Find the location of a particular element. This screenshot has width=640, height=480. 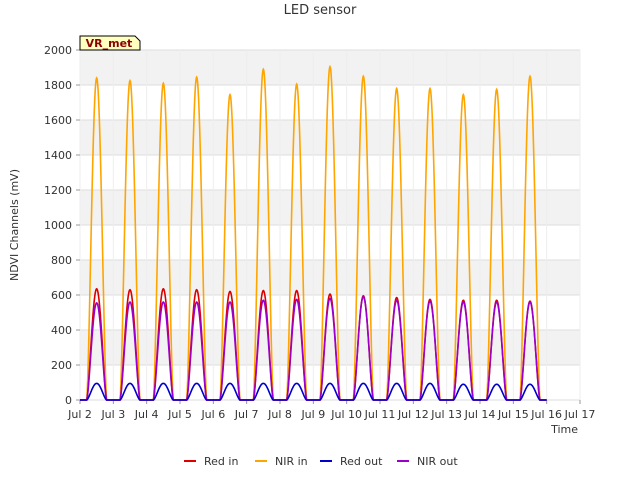

x-tick-label: Jul 14 is located at coordinates (480, 414).